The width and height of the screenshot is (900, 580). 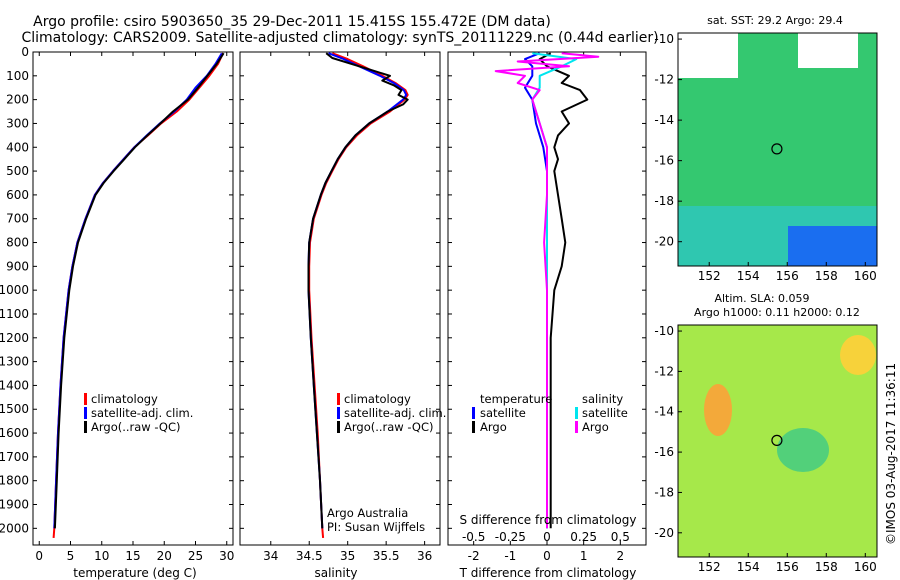 What do you see at coordinates (595, 427) in the screenshot?
I see `legend-label-s-argo: Argo` at bounding box center [595, 427].